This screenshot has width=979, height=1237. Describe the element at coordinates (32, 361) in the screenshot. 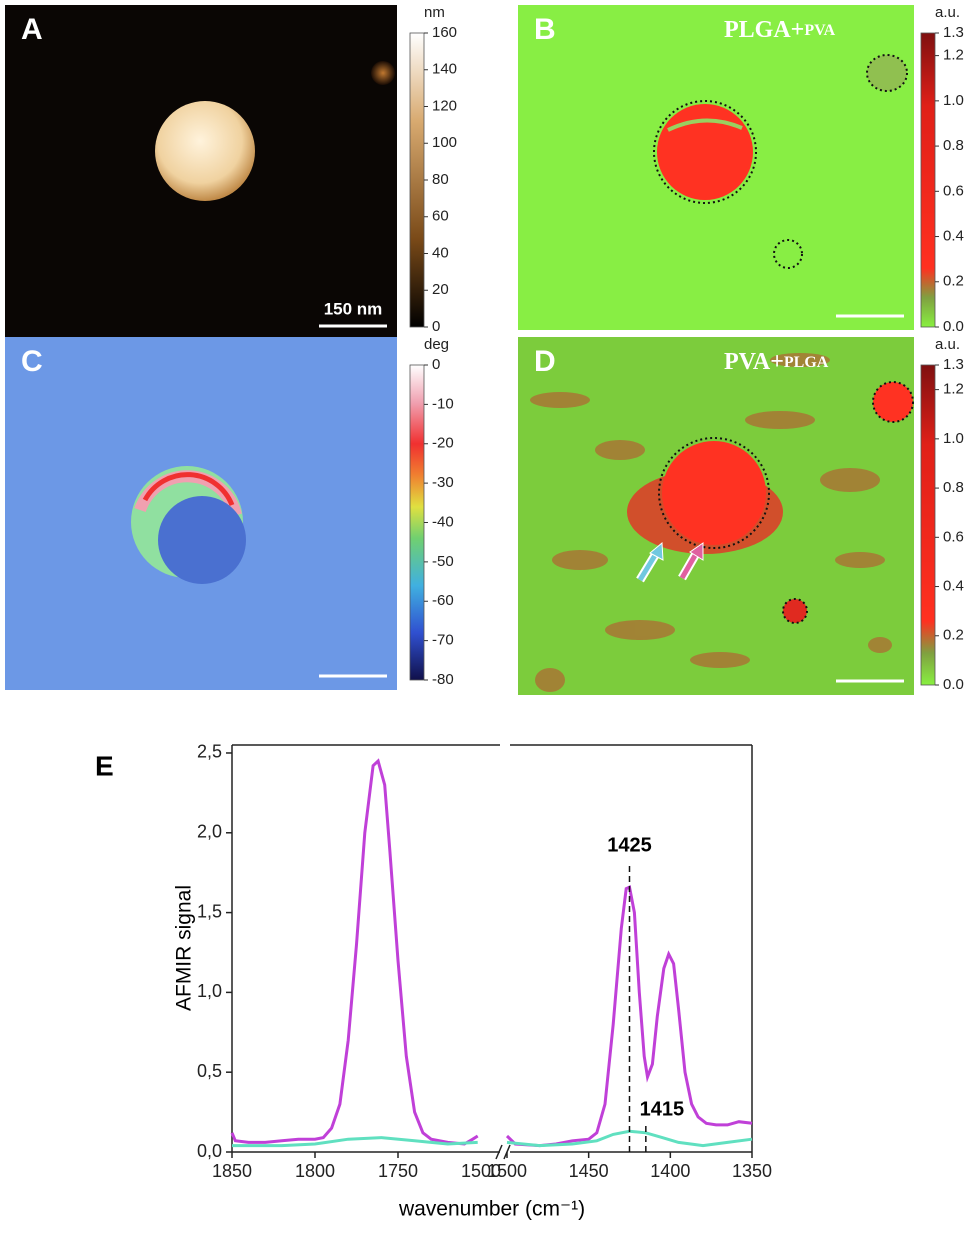

I see `panel-label: C` at that location.